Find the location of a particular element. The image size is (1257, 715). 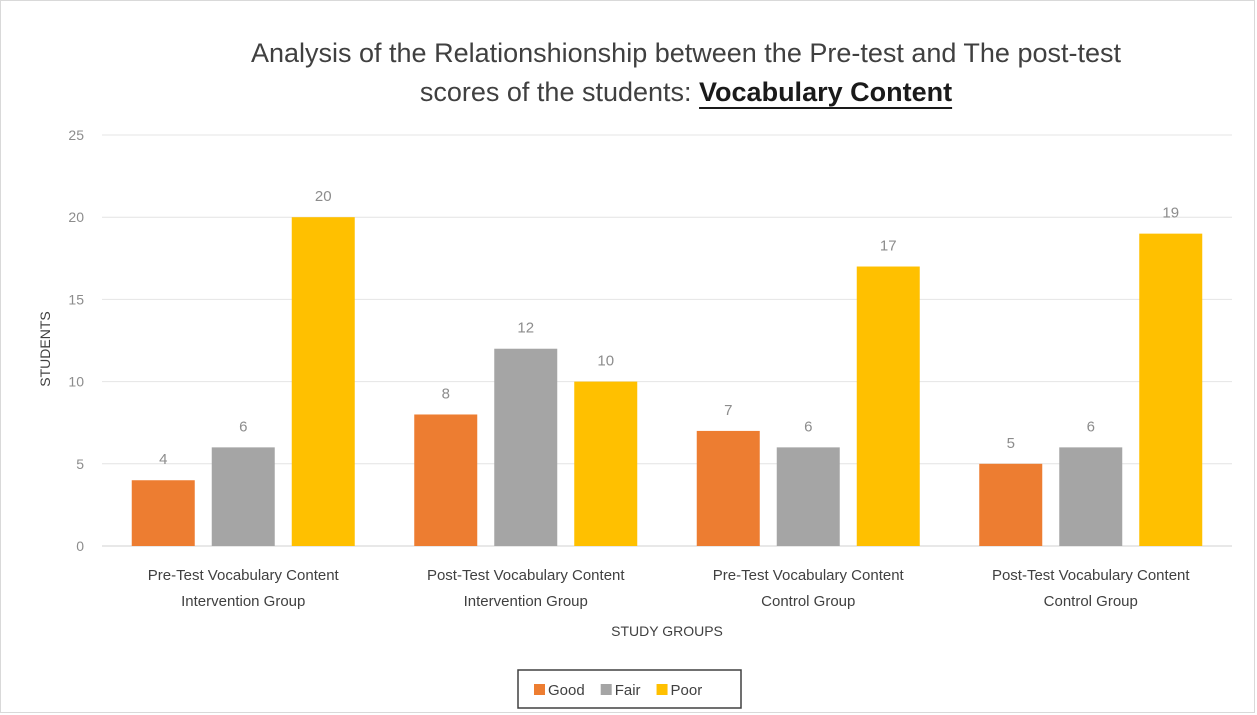

y-tick-label: 20 is located at coordinates (76, 217).